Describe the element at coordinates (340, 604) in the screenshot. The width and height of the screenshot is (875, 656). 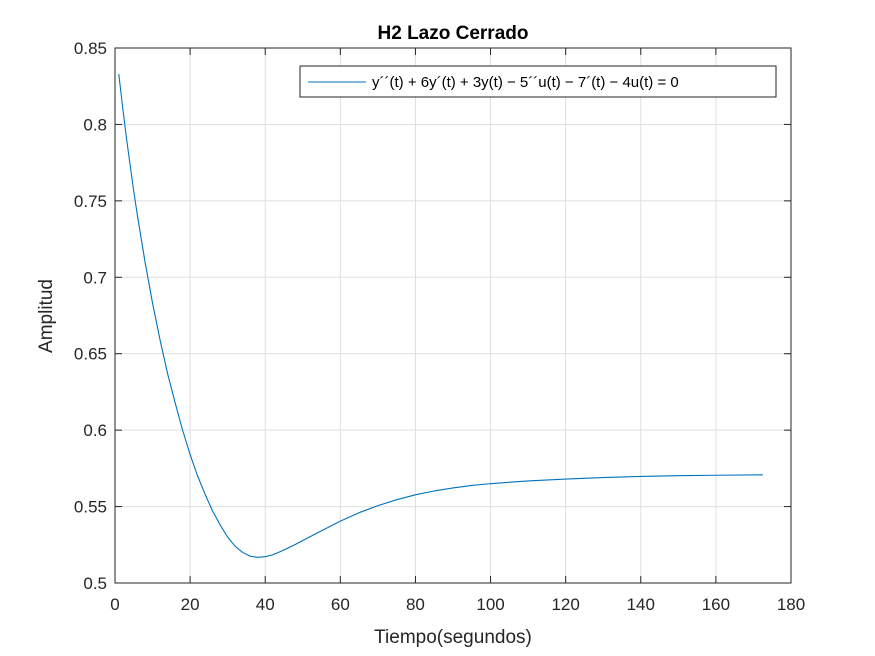
I see `x-tick-label: 60` at that location.